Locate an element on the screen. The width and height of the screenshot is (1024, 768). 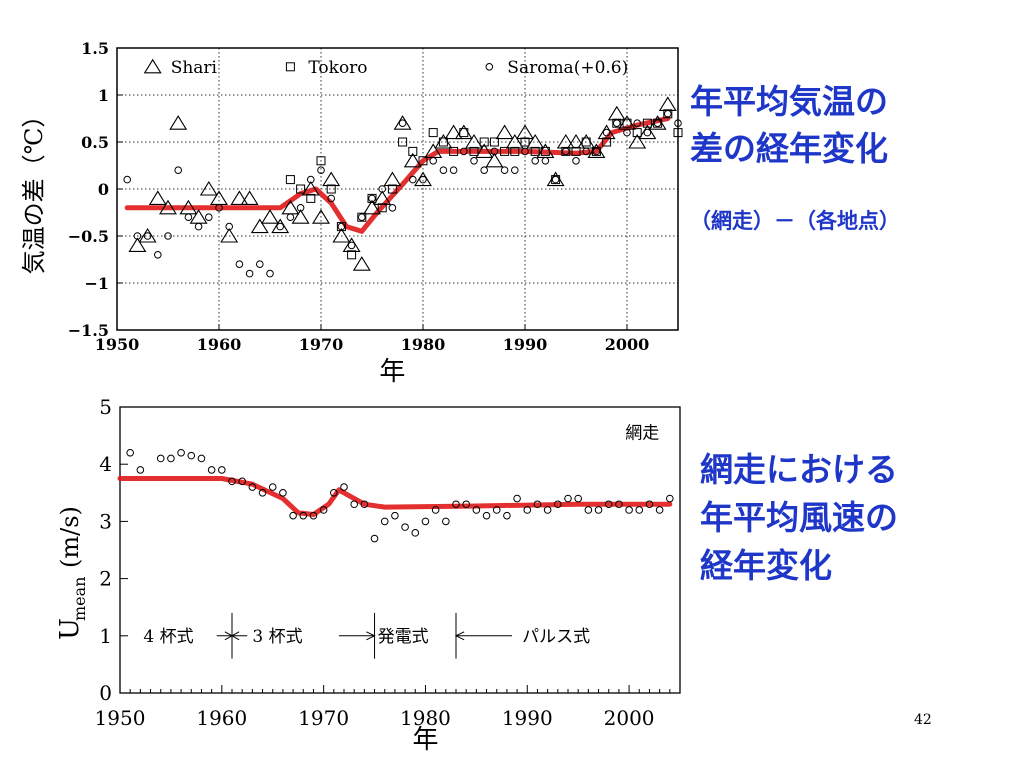
slide-number: 42 is located at coordinates (923, 720).